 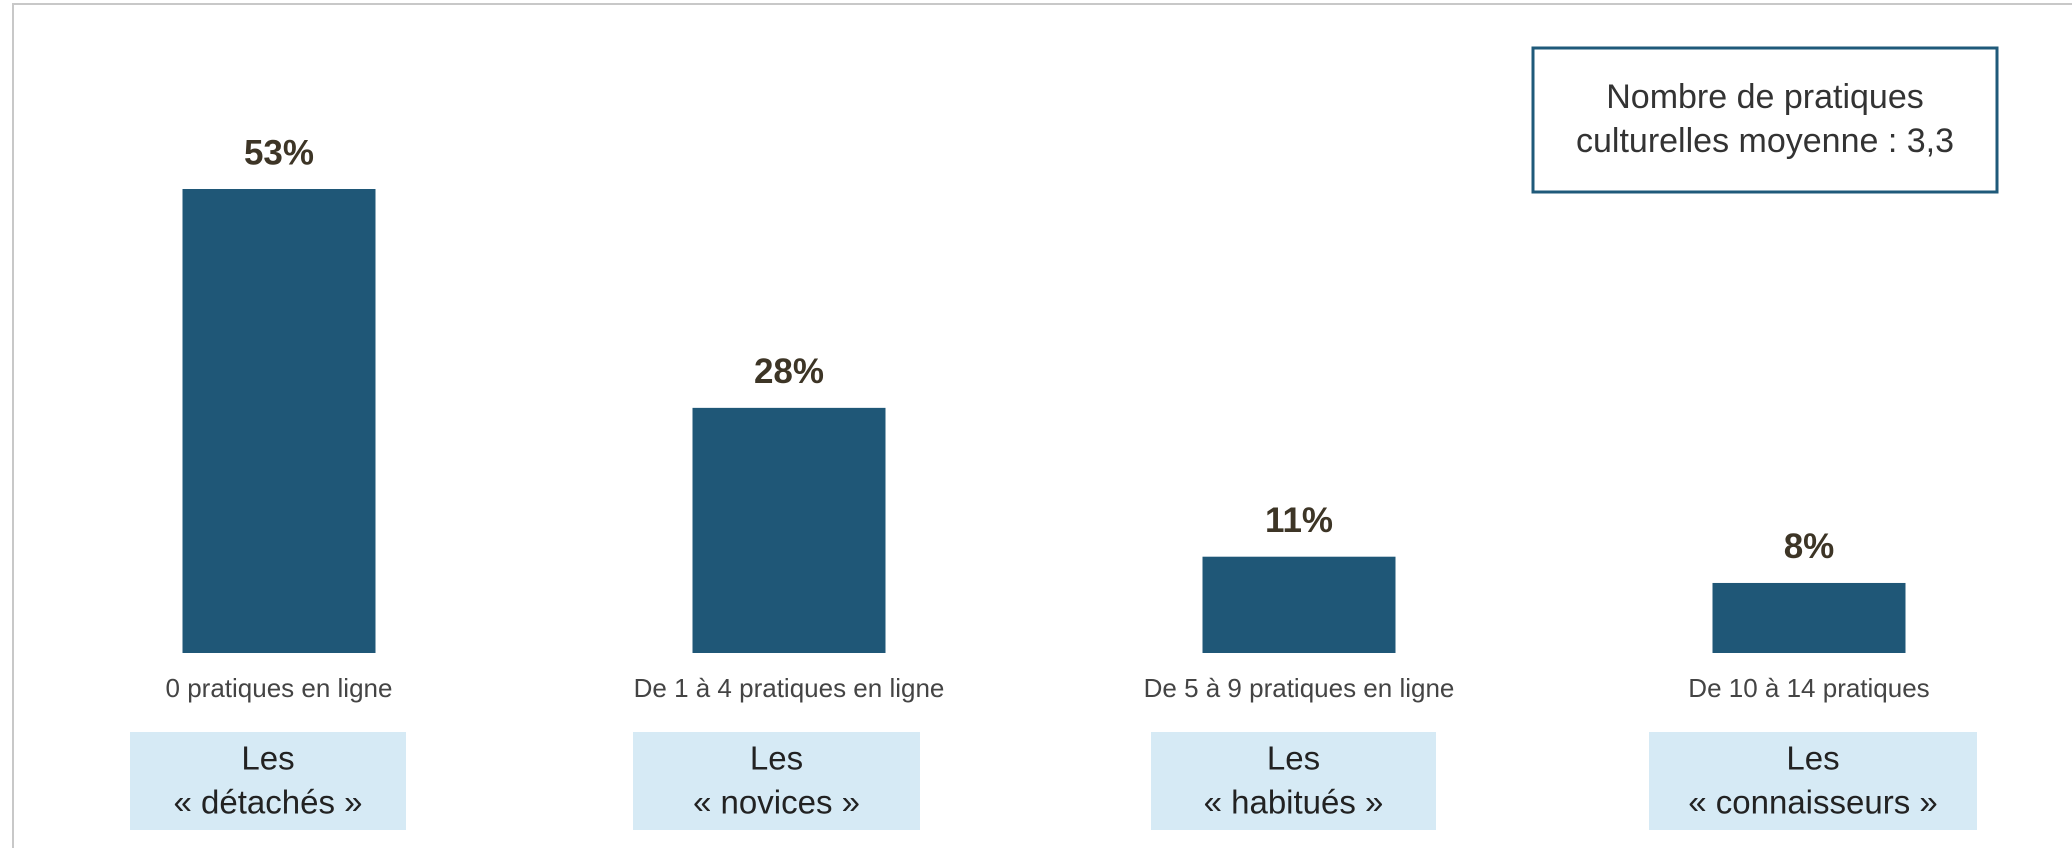 I want to click on group-label: « novices », so click(x=776, y=802).